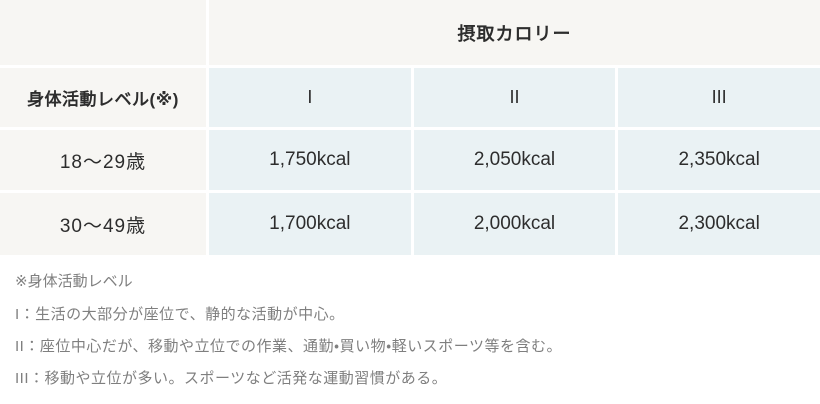 The width and height of the screenshot is (820, 404). Describe the element at coordinates (103, 32) in the screenshot. I see `corner-cell` at that location.